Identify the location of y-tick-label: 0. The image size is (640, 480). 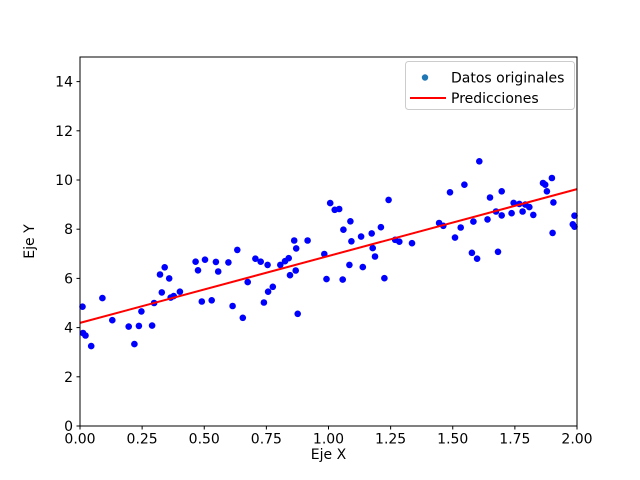
(68, 427).